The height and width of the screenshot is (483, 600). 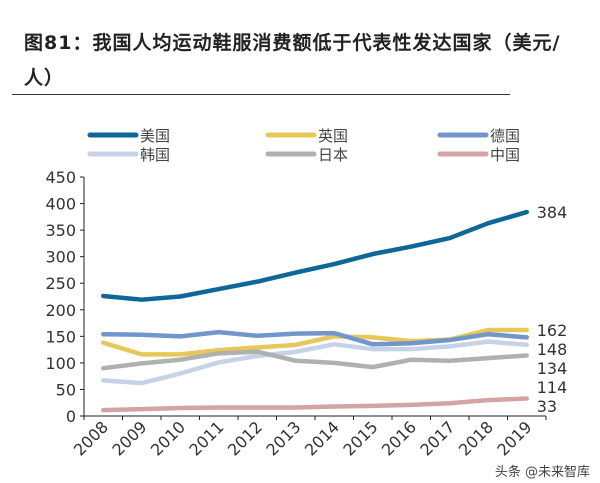 I want to click on data-label: 384, so click(x=552, y=212).